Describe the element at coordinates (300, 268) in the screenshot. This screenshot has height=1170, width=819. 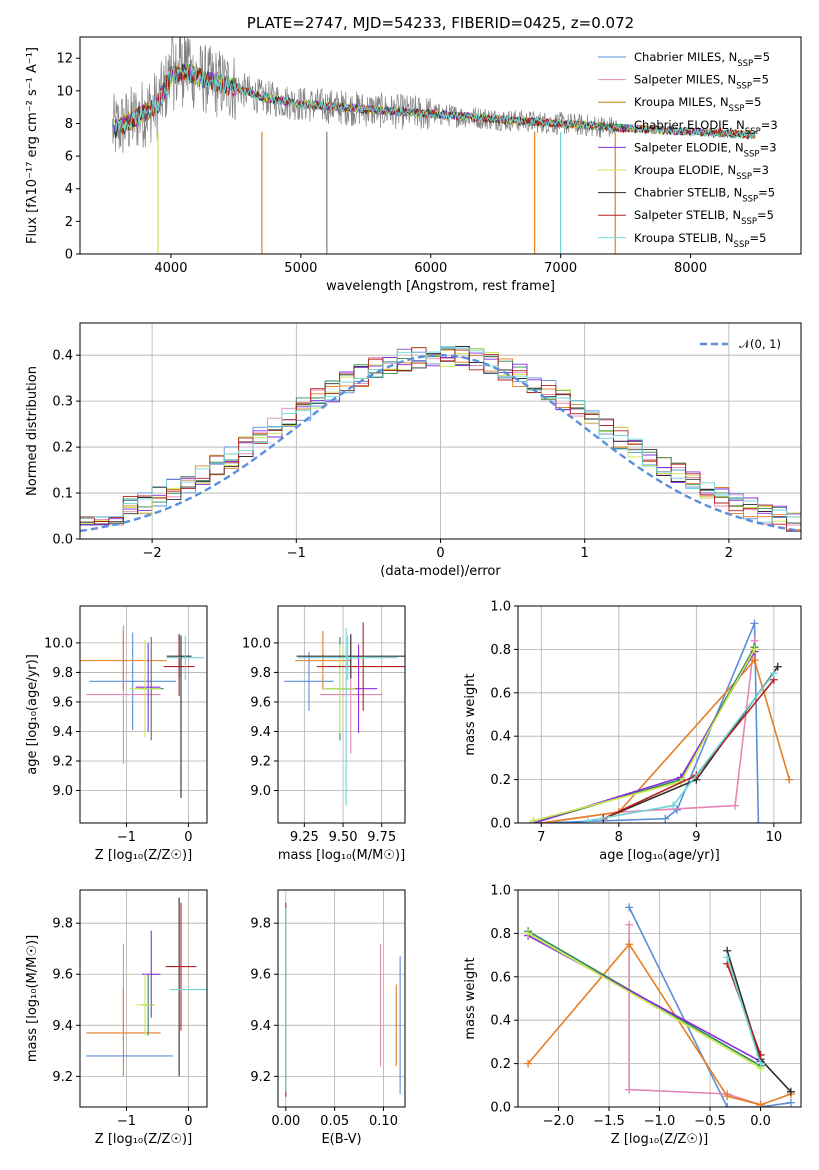
I see `x-tick-label: 5000` at that location.